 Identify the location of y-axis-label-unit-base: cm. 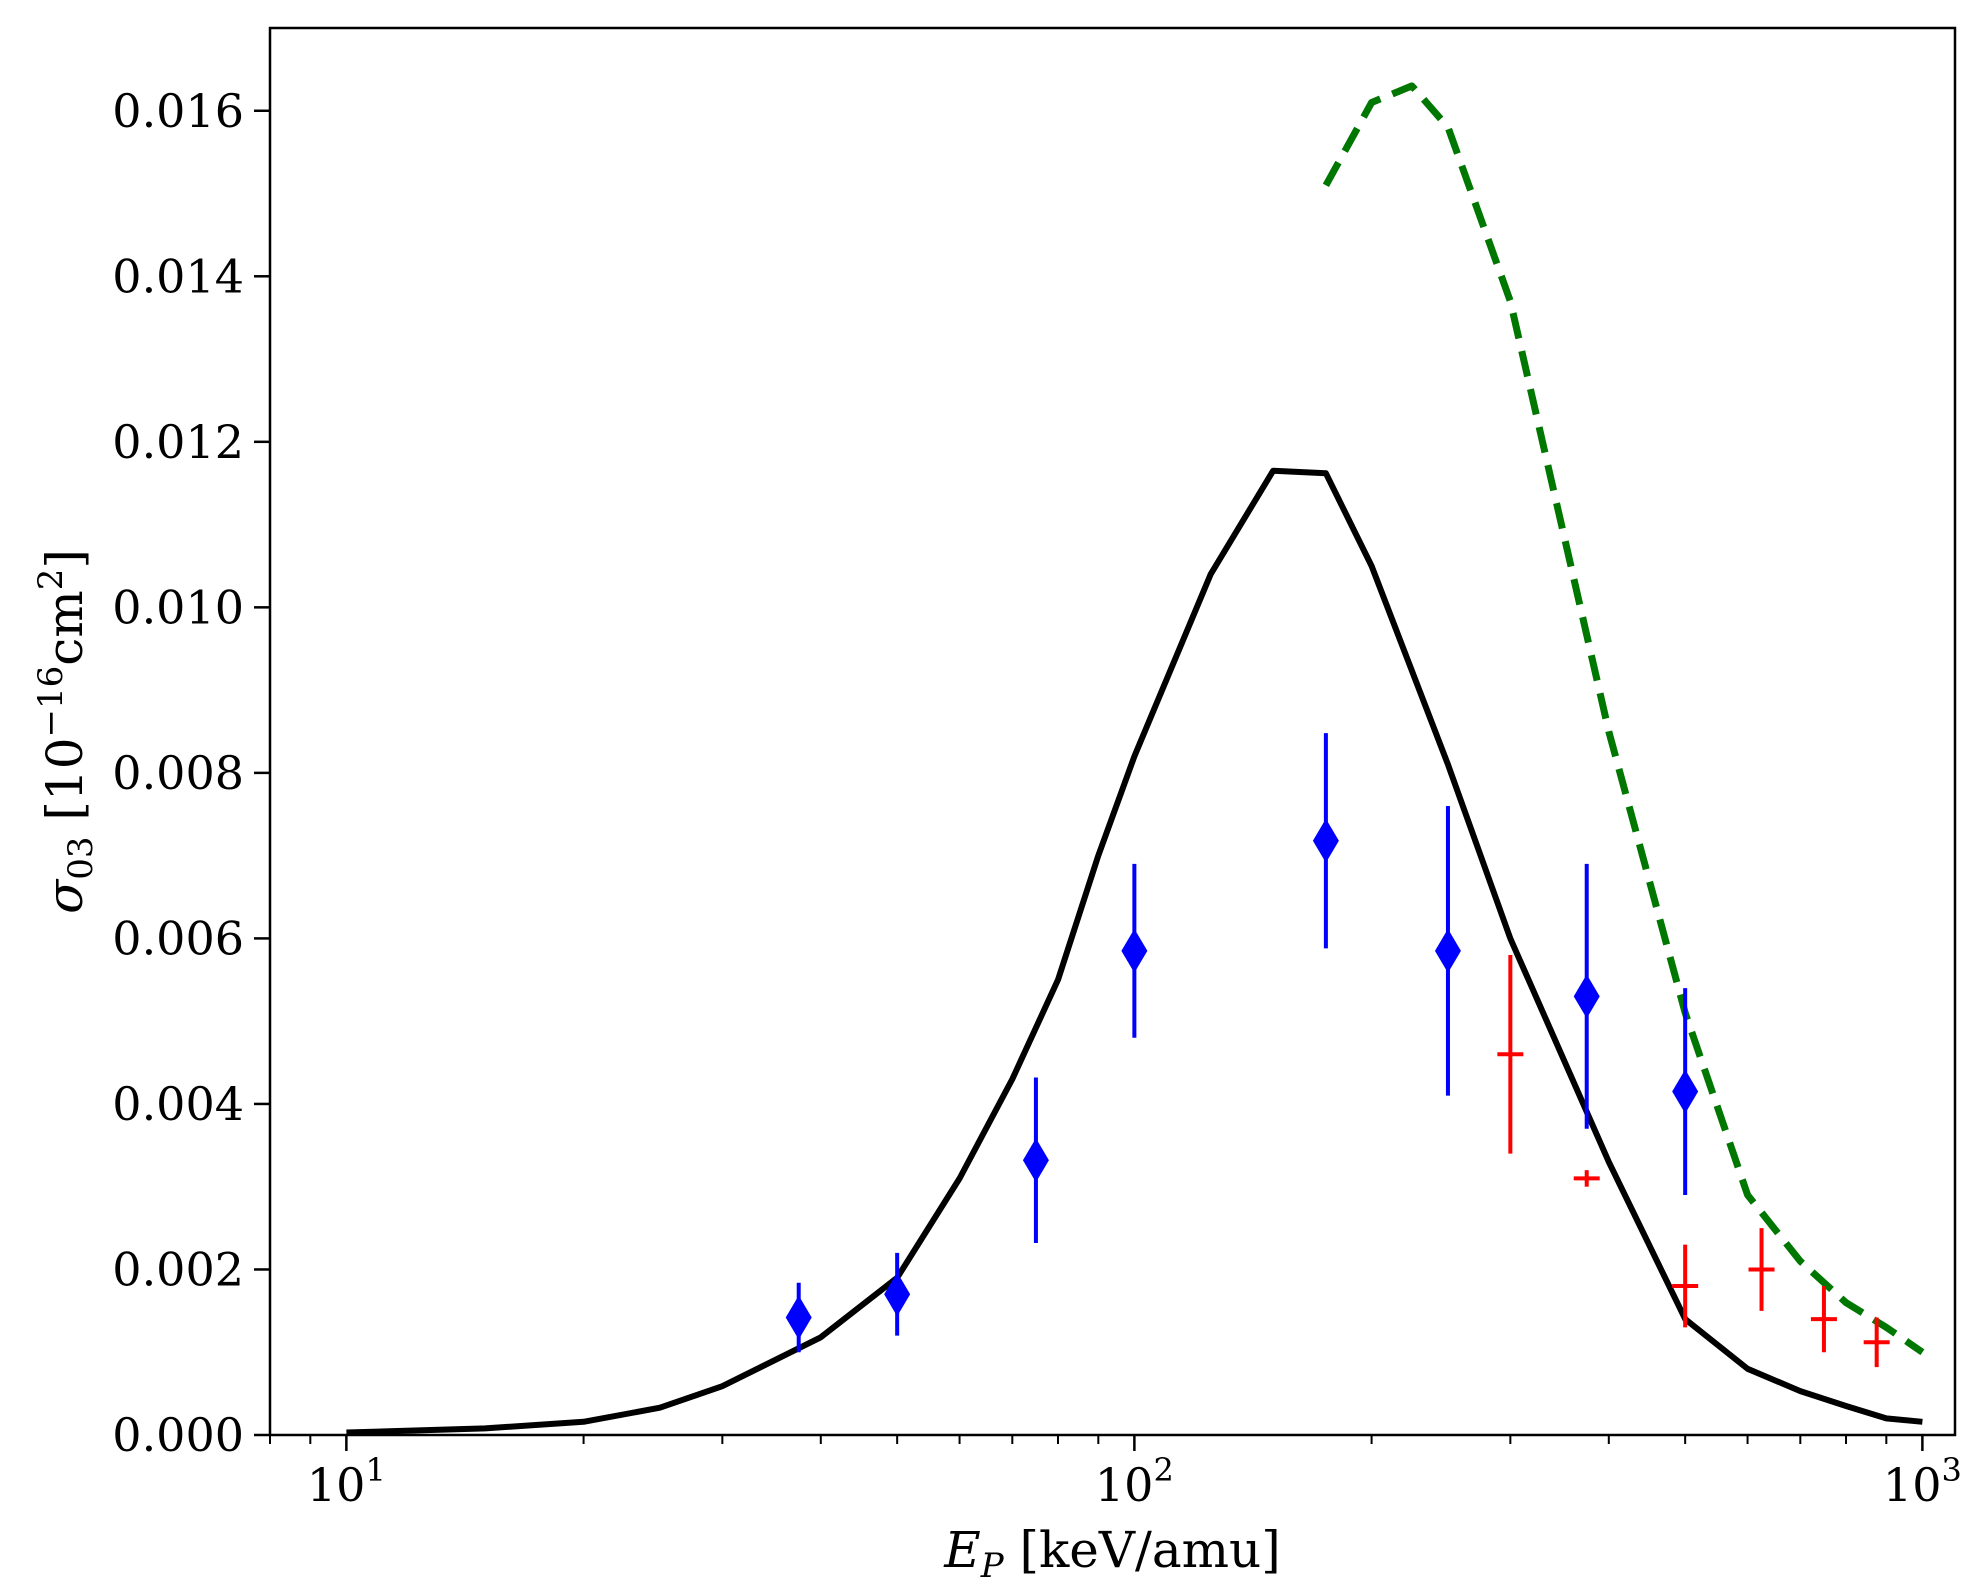
(65, 627).